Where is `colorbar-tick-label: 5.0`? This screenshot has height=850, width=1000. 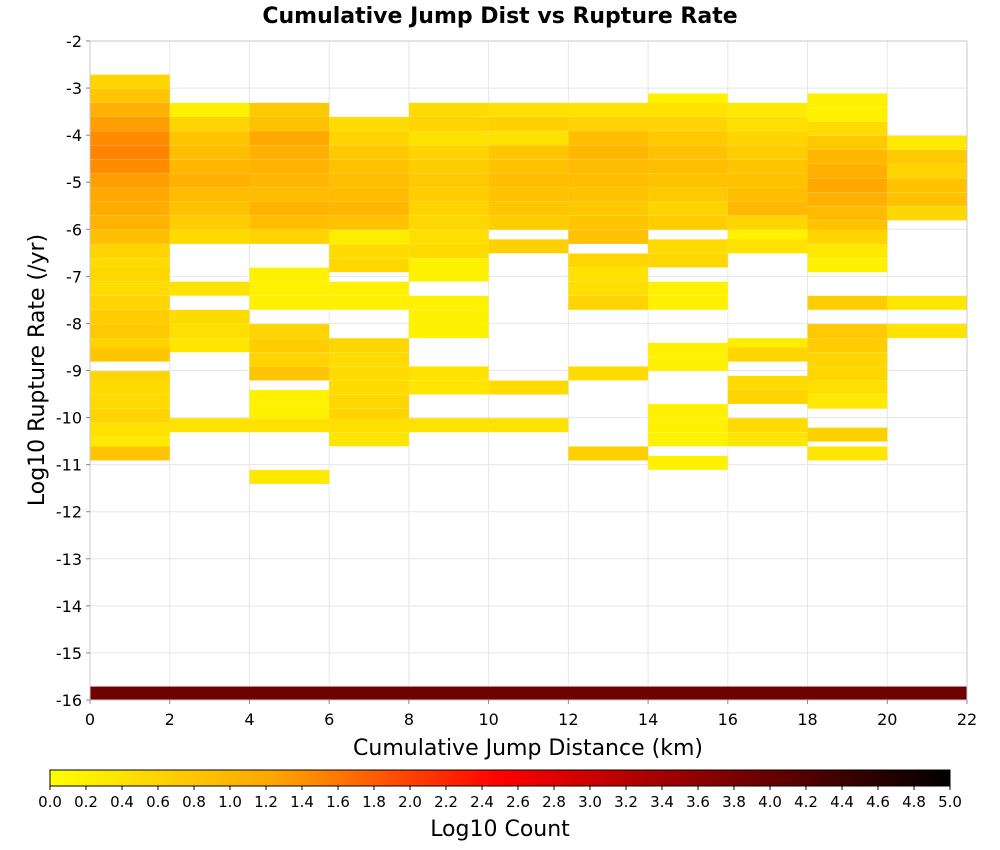
colorbar-tick-label: 5.0 is located at coordinates (950, 802).